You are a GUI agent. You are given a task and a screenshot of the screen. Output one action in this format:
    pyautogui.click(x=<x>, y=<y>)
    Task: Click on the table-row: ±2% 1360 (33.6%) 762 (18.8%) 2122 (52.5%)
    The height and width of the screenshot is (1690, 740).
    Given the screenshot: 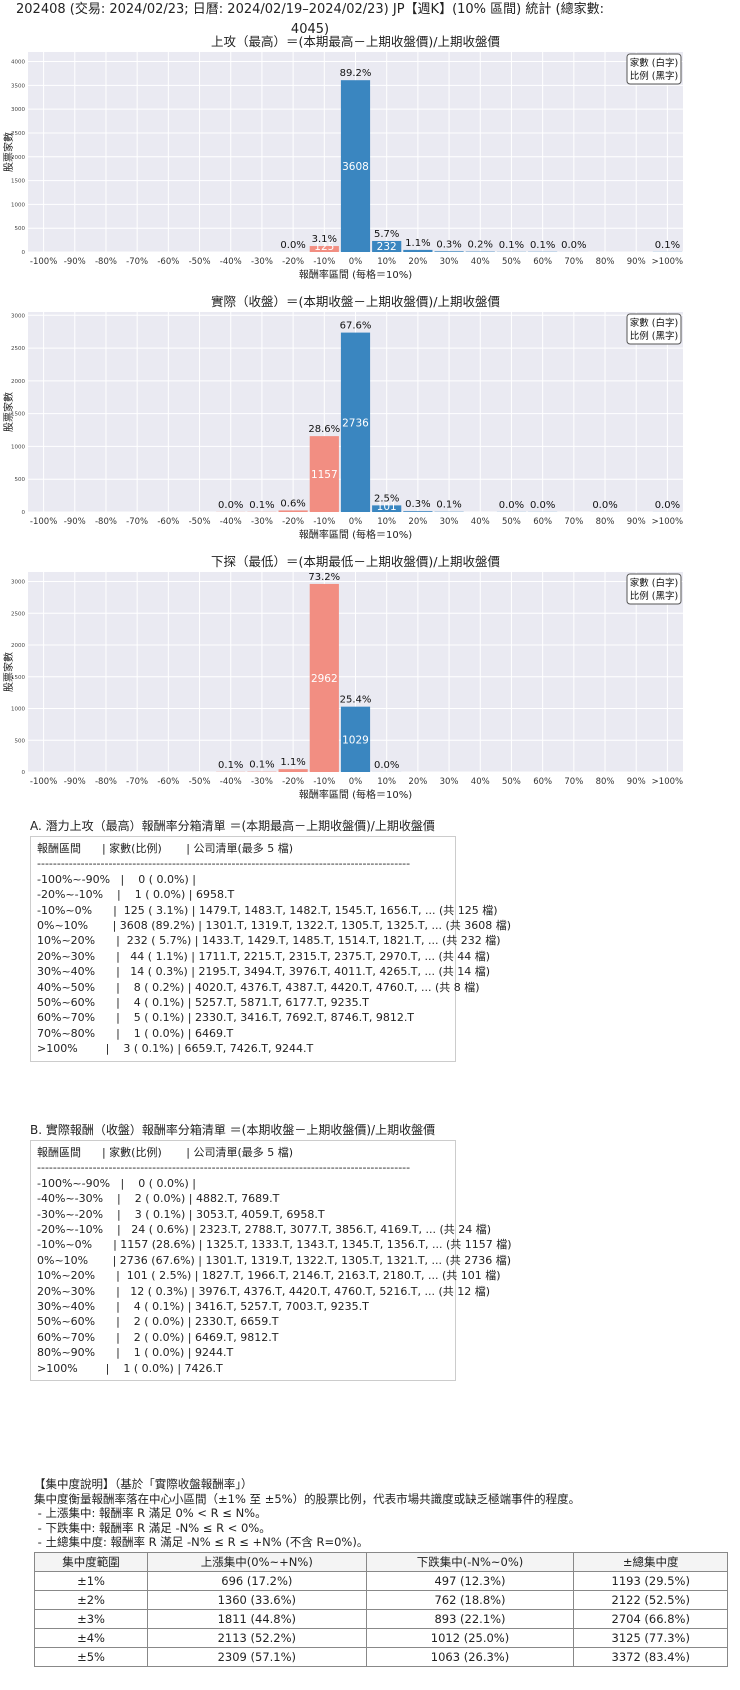 What is the action you would take?
    pyautogui.click(x=380, y=1600)
    